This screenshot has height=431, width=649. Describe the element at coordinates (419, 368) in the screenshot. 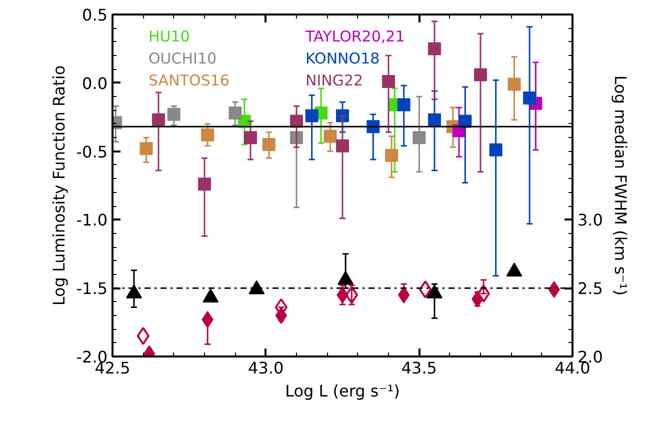

I see `x-tick-label: 43.5` at that location.